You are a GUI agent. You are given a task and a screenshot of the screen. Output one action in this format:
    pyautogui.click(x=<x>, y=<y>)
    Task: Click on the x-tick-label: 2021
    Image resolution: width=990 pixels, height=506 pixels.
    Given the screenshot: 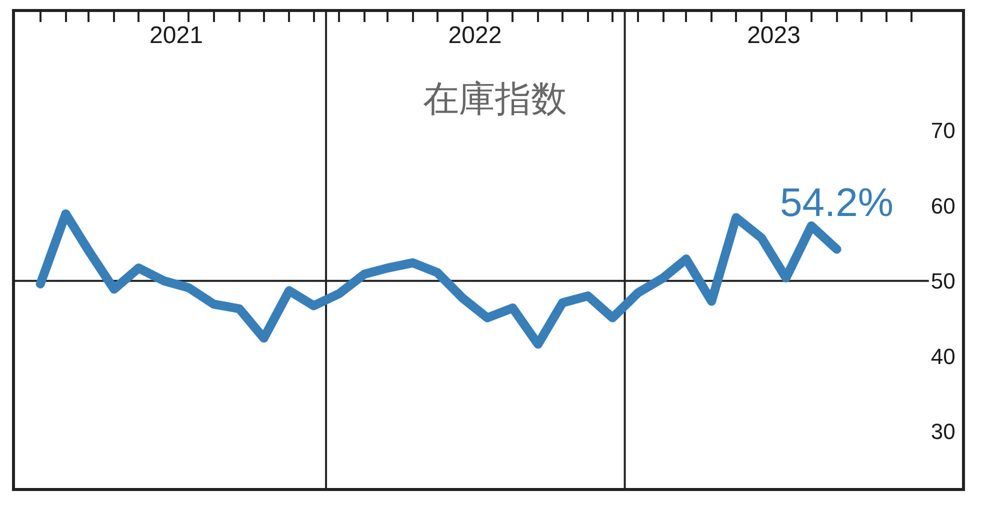 What is the action you would take?
    pyautogui.click(x=176, y=35)
    